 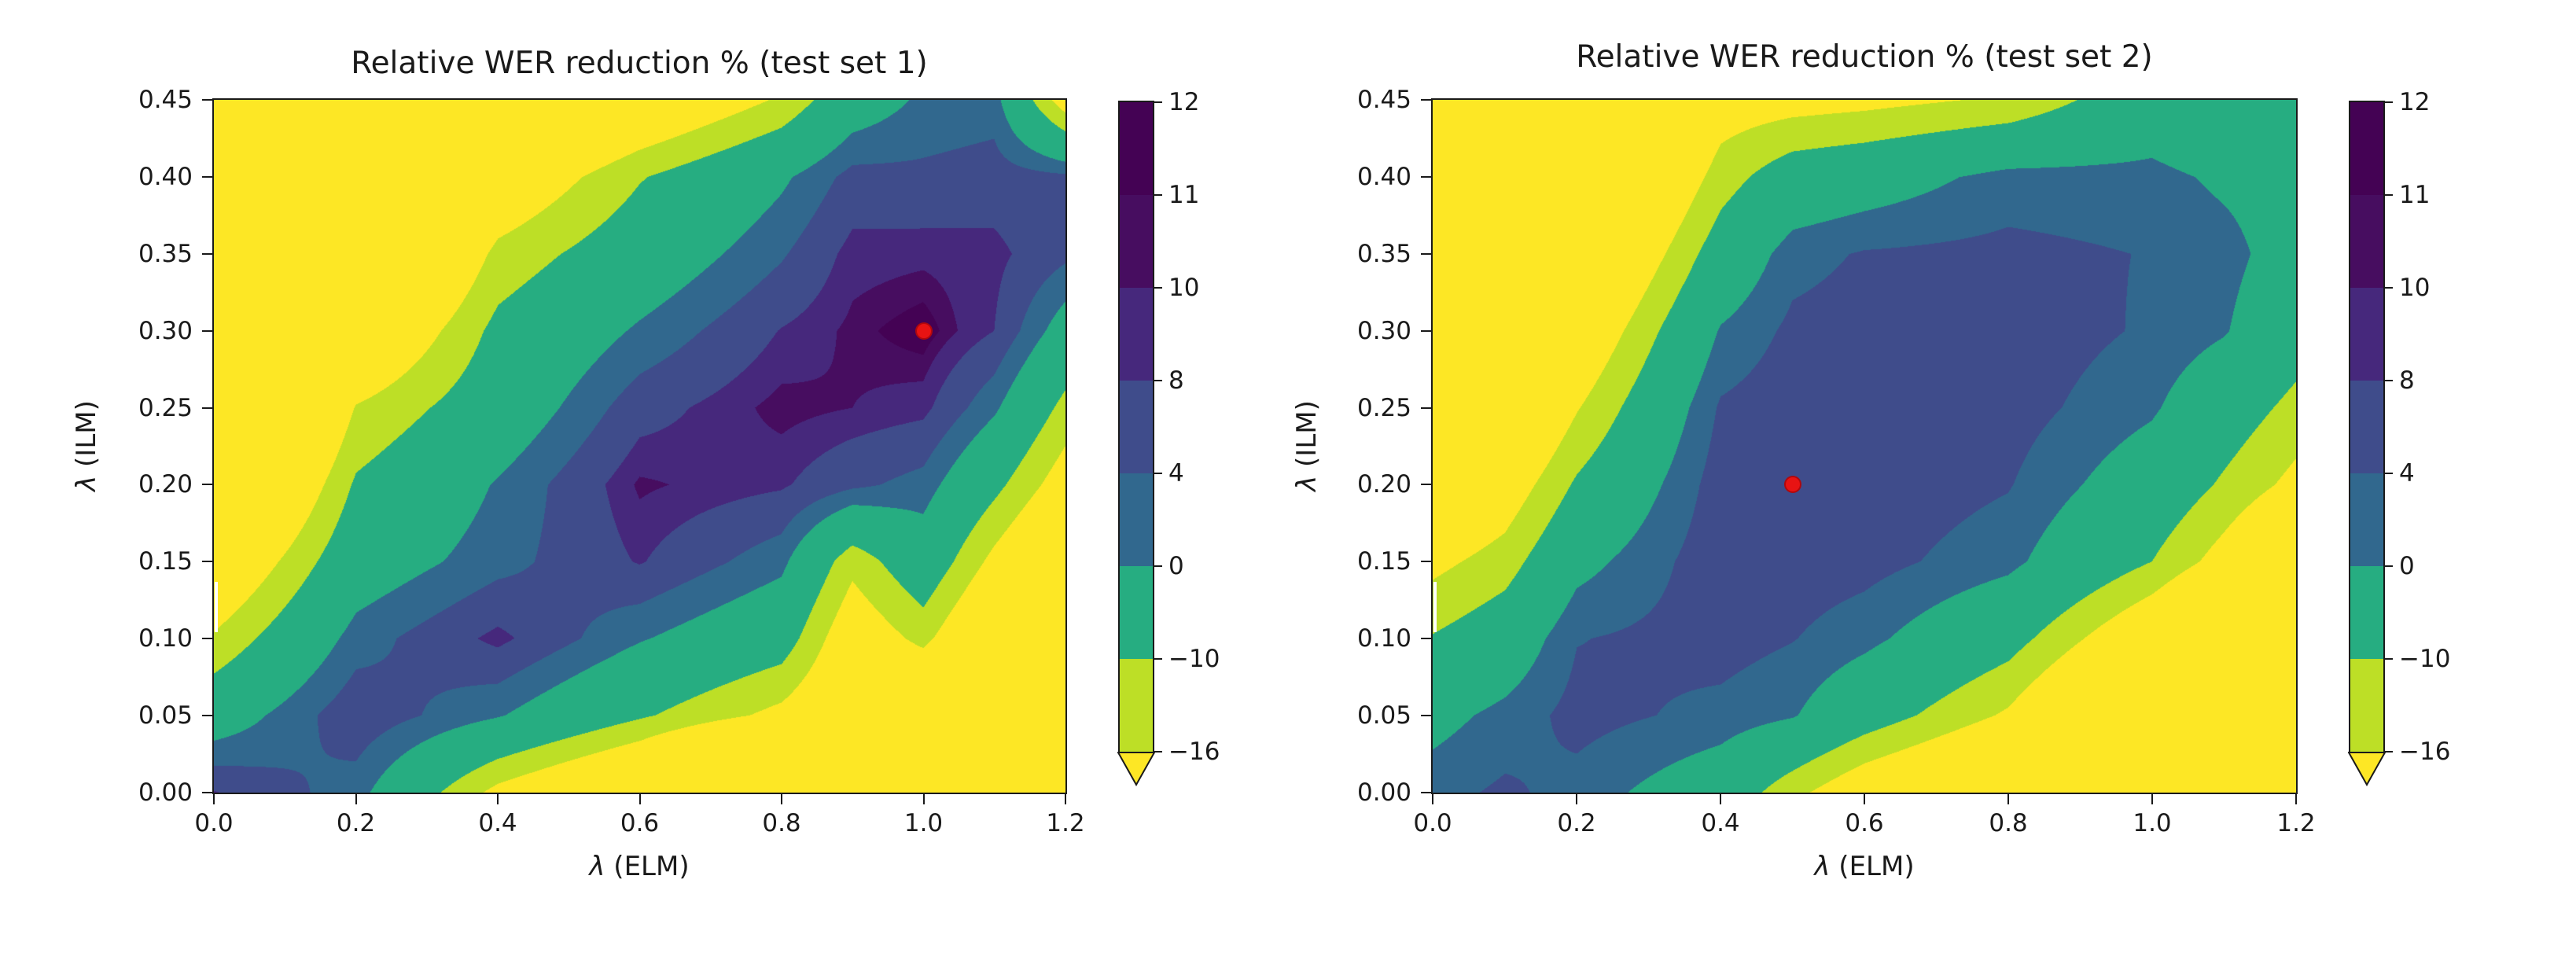 I want to click on x-tick-label: 0.6, so click(x=640, y=823).